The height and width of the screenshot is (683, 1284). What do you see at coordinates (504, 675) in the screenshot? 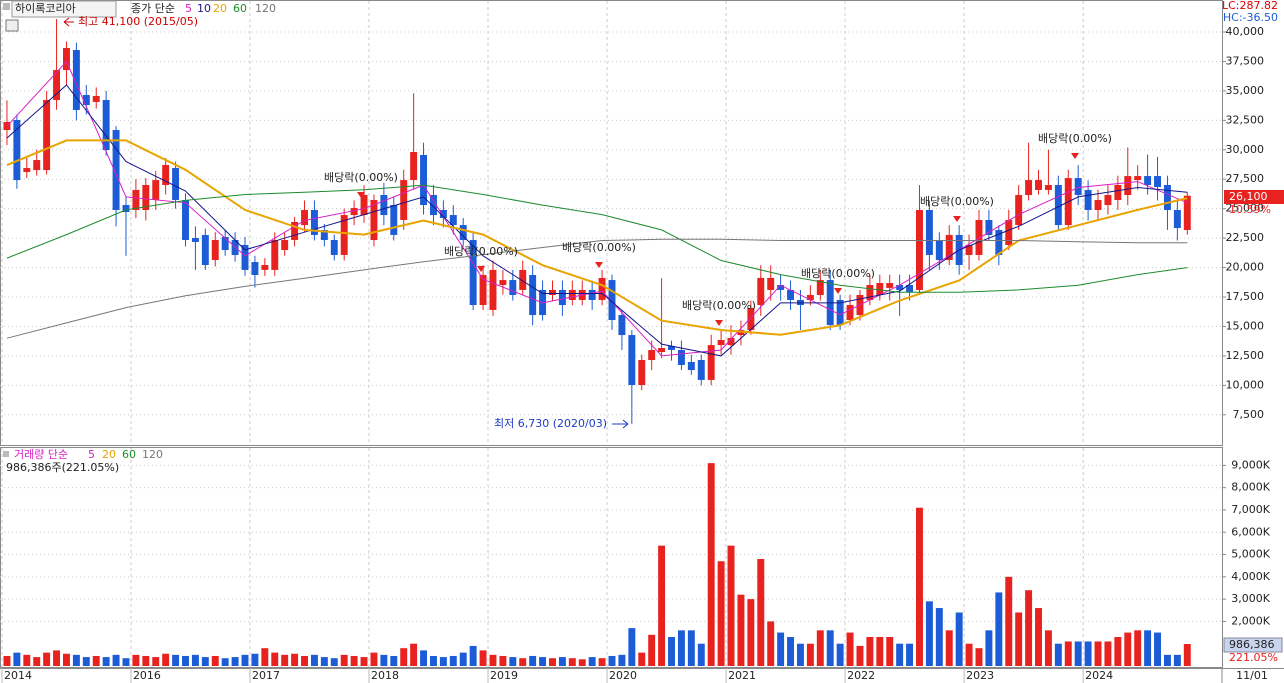
I see `x-tick-label: 2019` at bounding box center [504, 675].